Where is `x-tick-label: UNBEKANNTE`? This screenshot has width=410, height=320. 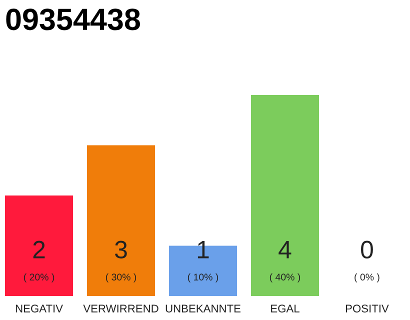
x-tick-label: UNBEKANNTE is located at coordinates (203, 308).